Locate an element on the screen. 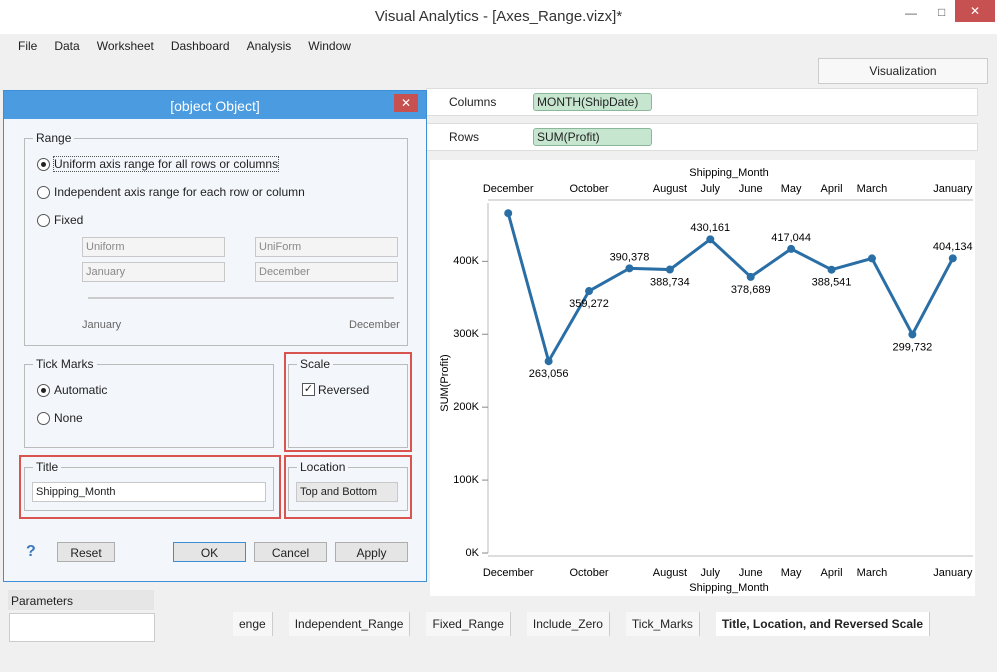 The width and height of the screenshot is (997, 672). sheet-tab: Tick_Marks is located at coordinates (662, 624).